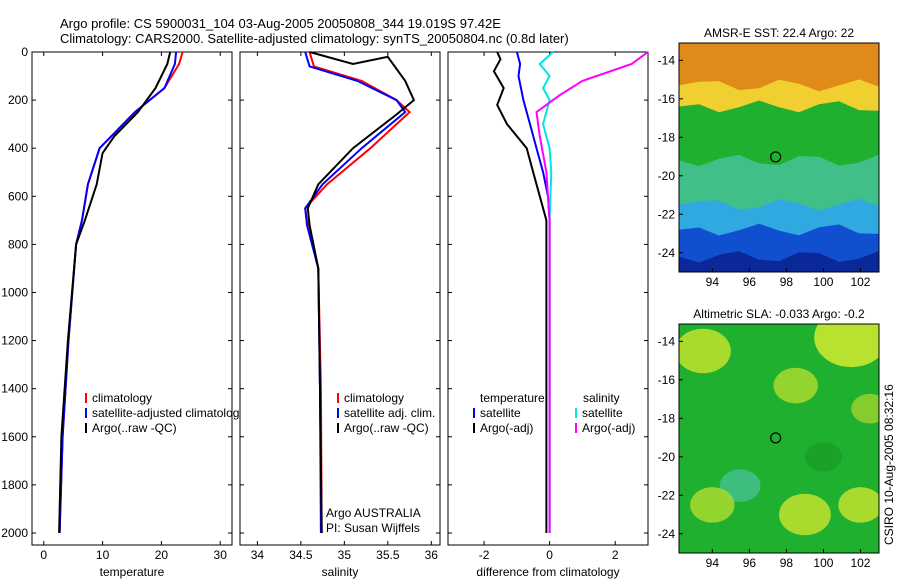 The height and width of the screenshot is (585, 900). Describe the element at coordinates (484, 555) in the screenshot. I see `x-tick-label: -2` at that location.